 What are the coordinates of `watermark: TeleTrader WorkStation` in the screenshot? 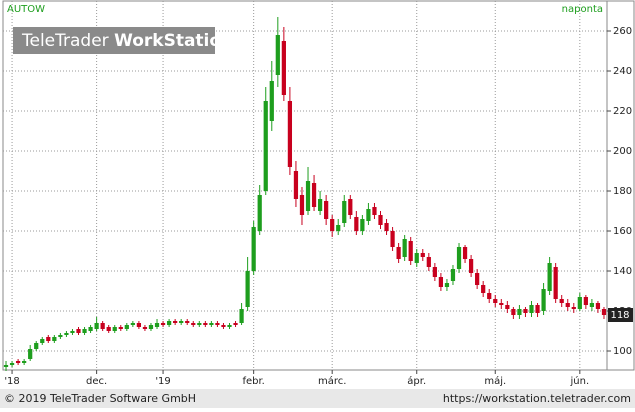 It's located at (127, 41).